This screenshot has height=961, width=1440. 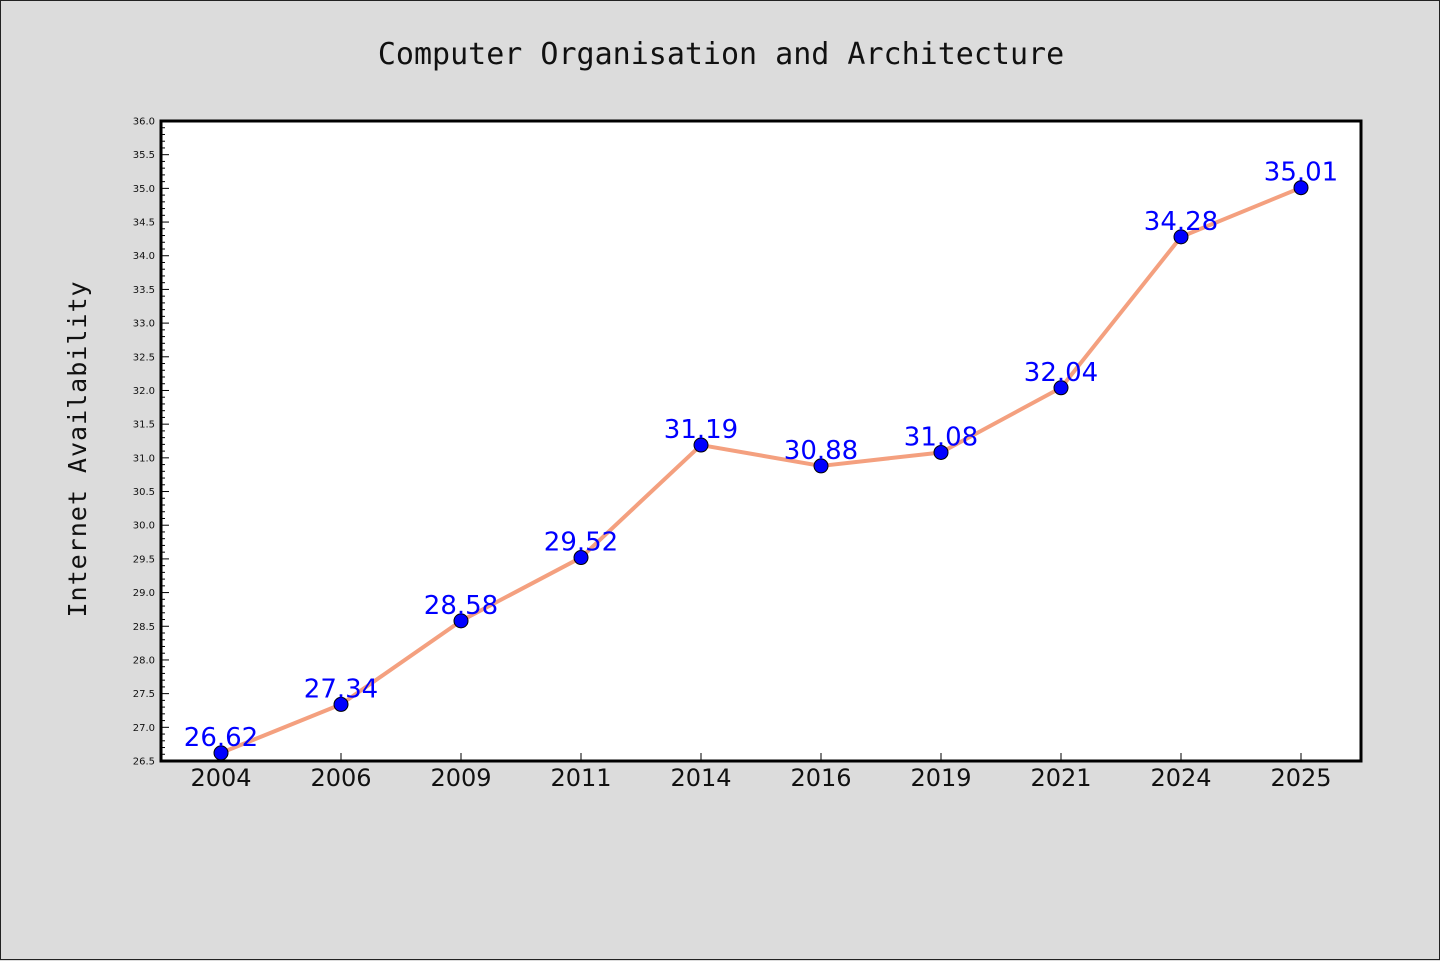 What do you see at coordinates (144, 492) in the screenshot?
I see `y-tick-label: 30.5` at bounding box center [144, 492].